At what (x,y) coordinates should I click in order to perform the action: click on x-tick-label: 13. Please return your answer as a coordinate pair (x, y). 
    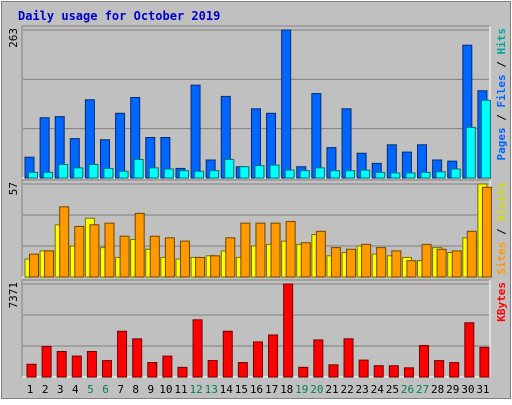
    Looking at the image, I should click on (211, 389).